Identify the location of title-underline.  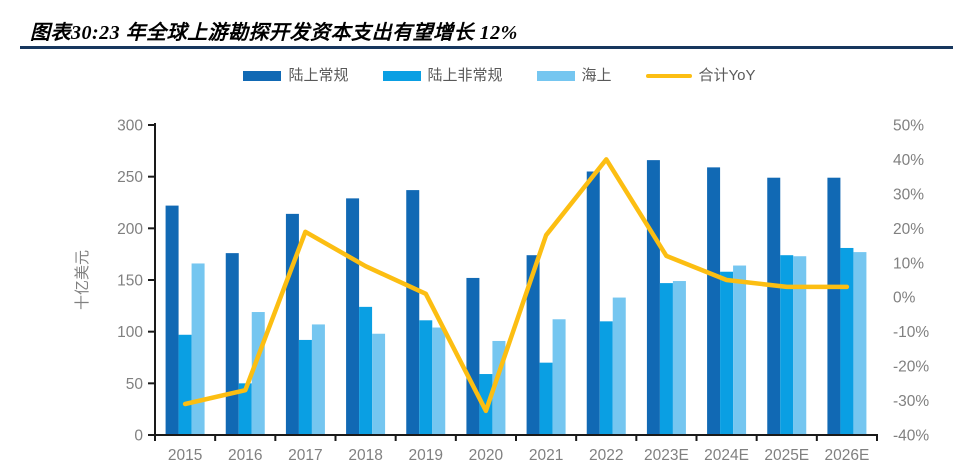
(486, 47).